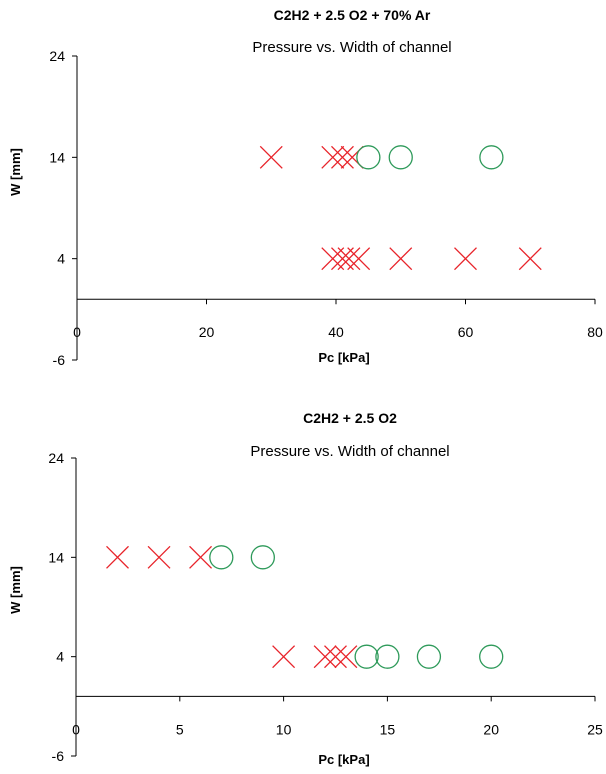 This screenshot has height=774, width=606. Describe the element at coordinates (305, 607) in the screenshot. I see `chart-2-marks` at that location.